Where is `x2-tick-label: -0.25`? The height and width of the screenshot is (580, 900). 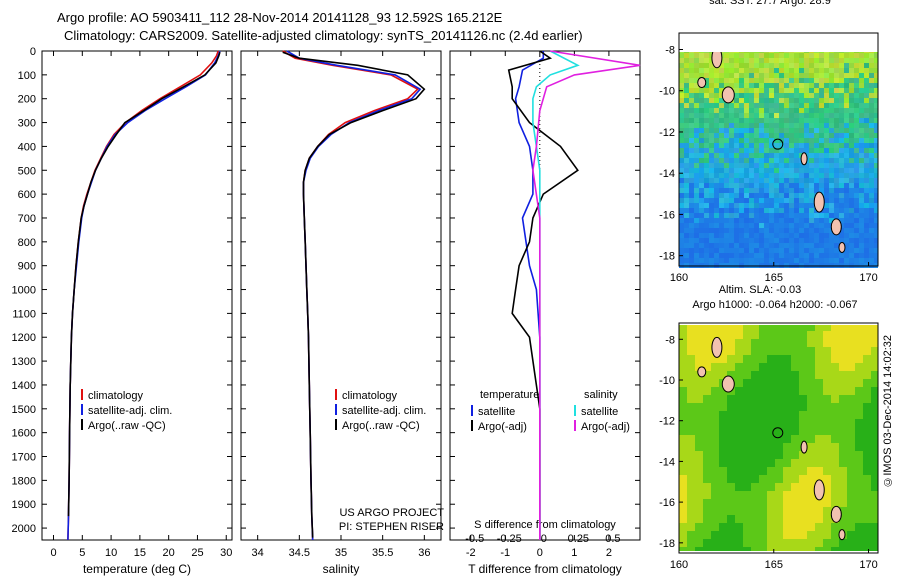 x2-tick-label: -0.25 is located at coordinates (509, 539).